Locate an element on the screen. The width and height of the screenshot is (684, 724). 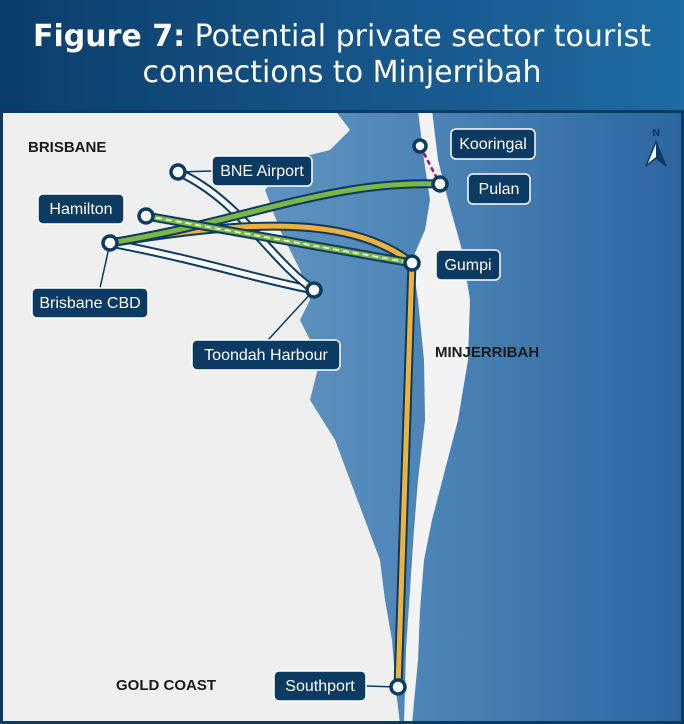
place-label: Toondah Harbour is located at coordinates (266, 355).